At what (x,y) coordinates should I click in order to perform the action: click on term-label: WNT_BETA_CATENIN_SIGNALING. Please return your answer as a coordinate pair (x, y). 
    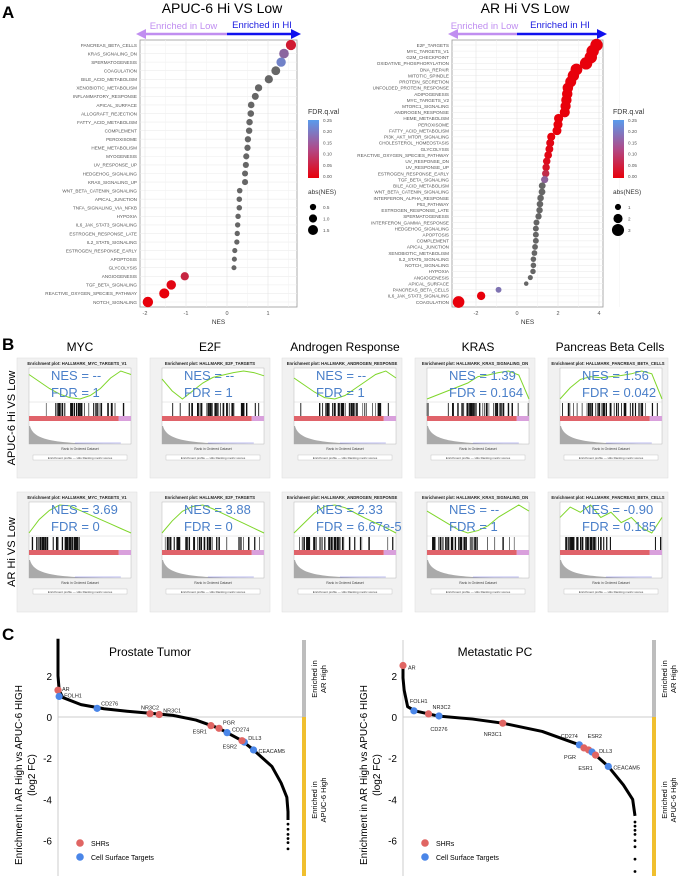
    Looking at the image, I should click on (99, 190).